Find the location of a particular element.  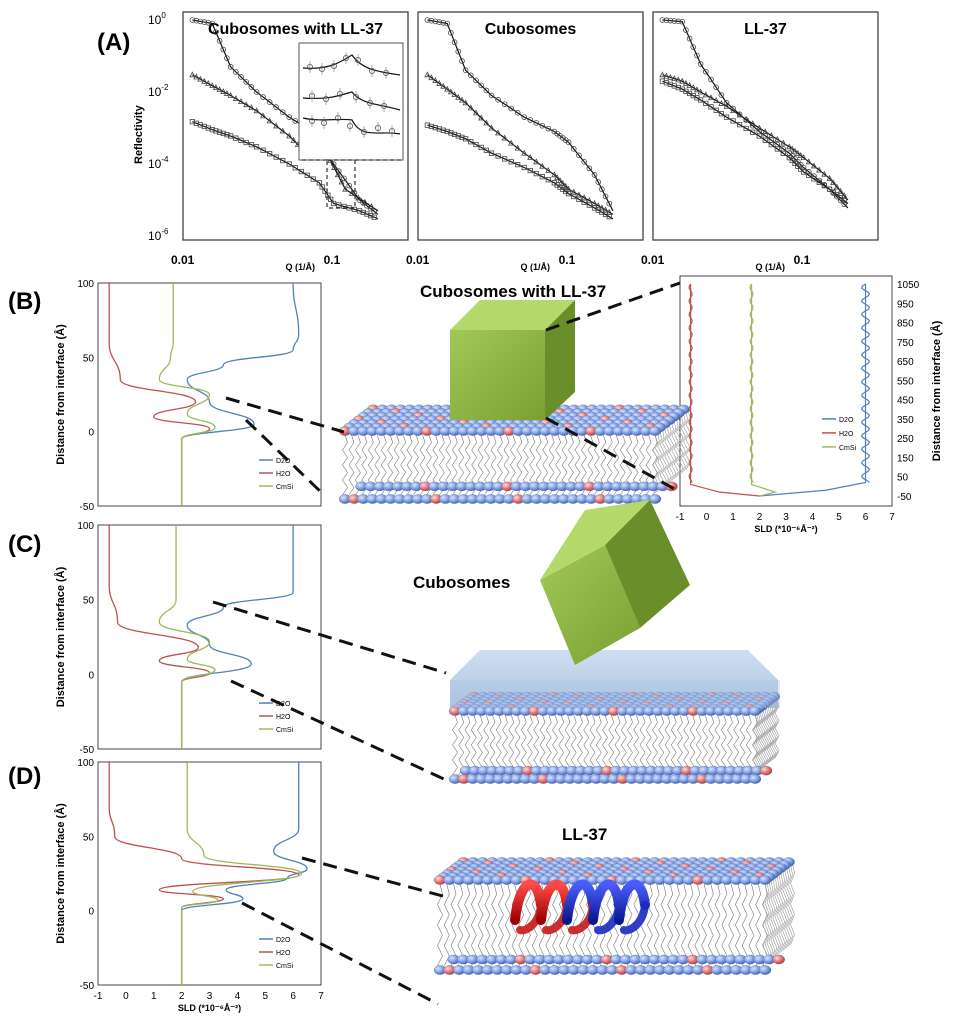

panel-label-c: (C) is located at coordinates (24, 544).